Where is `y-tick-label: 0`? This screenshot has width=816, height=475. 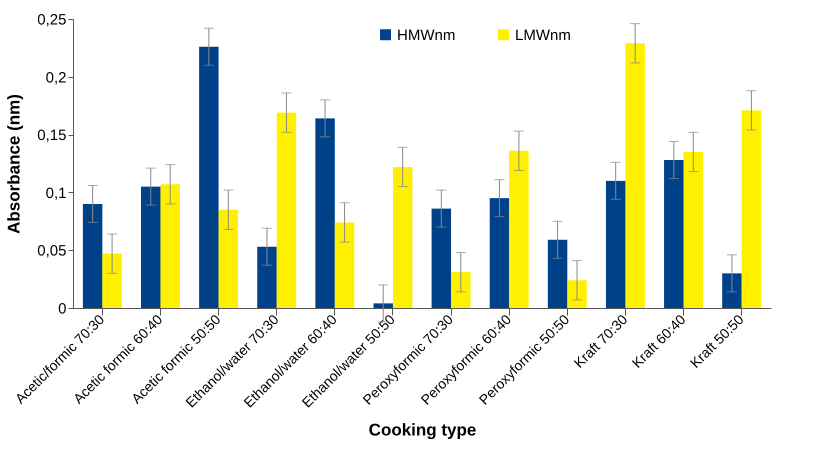
y-tick-label: 0 is located at coordinates (62, 309).